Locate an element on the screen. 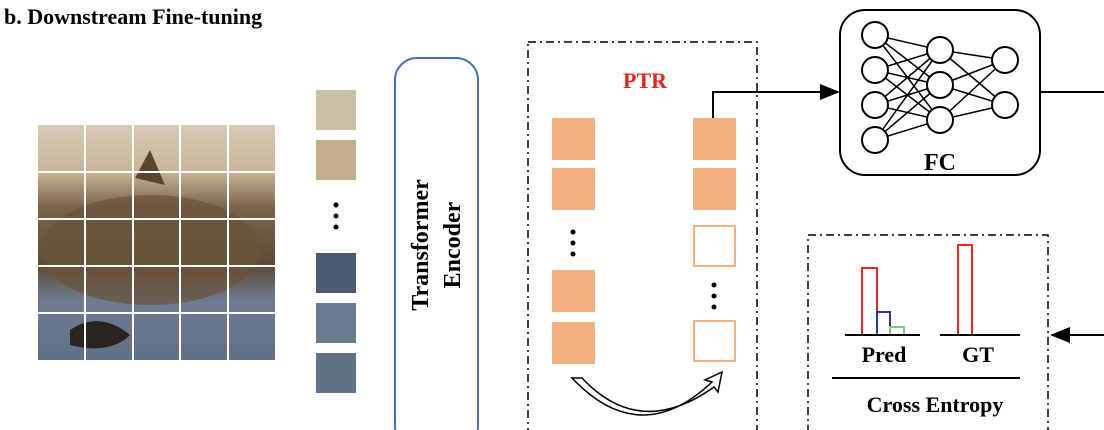 This screenshot has height=430, width=1104. encoder-label: Encoder is located at coordinates (453, 244).